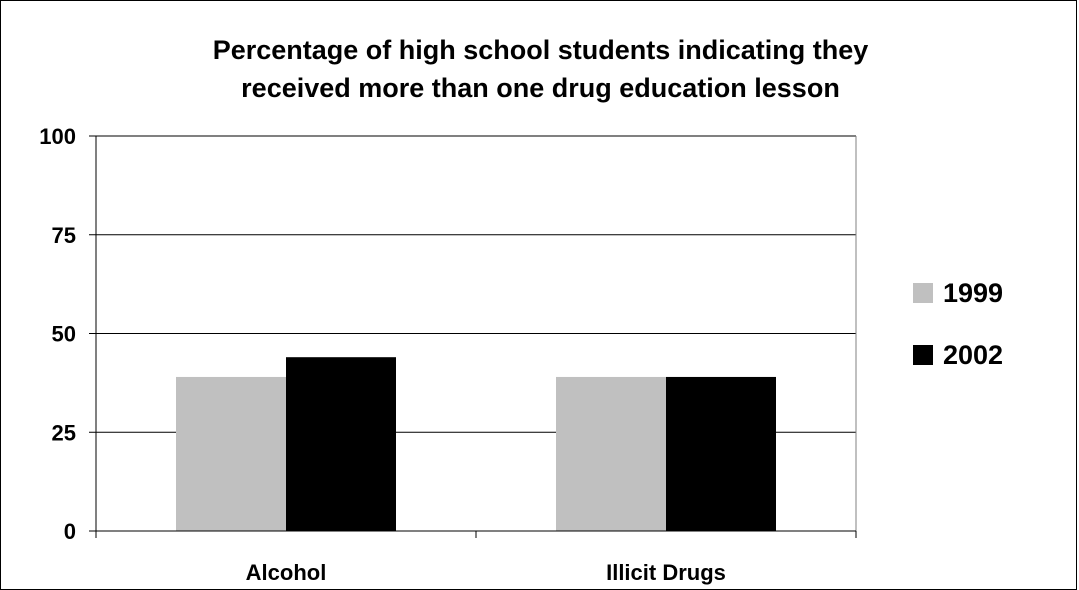 The image size is (1079, 590). Describe the element at coordinates (341, 444) in the screenshot. I see `bar-alcohol-2002` at that location.